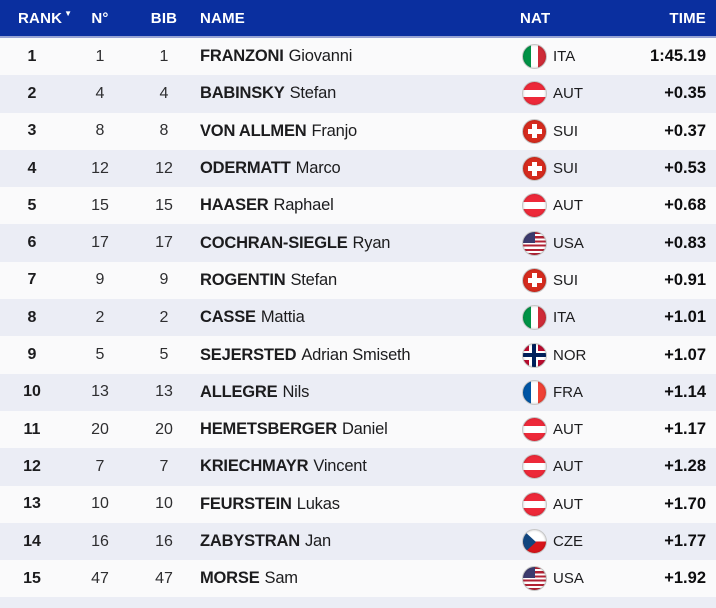 This screenshot has height=608, width=716. What do you see at coordinates (358, 392) in the screenshot?
I see `result-row: 10 13 13 ALLEGRE Nils FRA +1.14` at bounding box center [358, 392].